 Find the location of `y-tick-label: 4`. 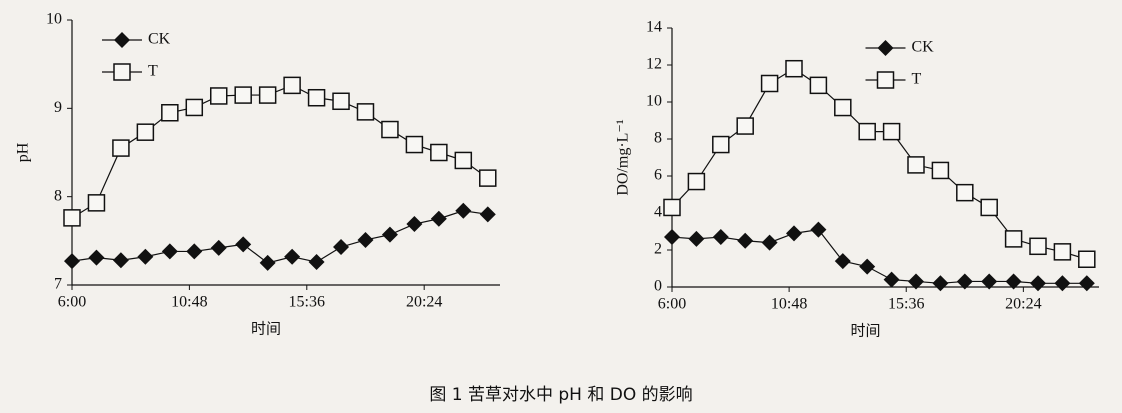

y-tick-label: 4 is located at coordinates (658, 212).